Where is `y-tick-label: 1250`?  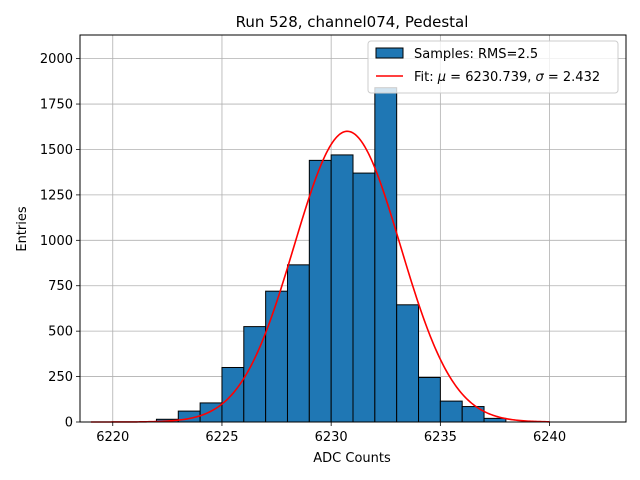 y-tick-label: 1250 is located at coordinates (56, 195).